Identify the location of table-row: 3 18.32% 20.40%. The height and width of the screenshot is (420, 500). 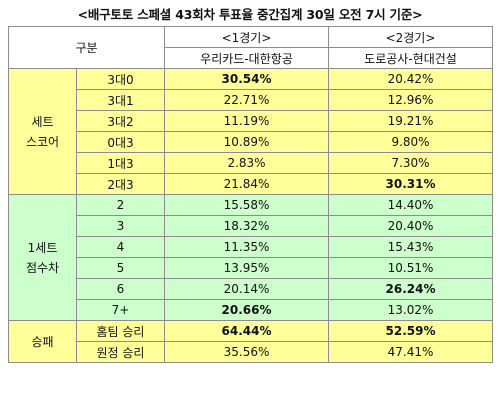
(251, 226).